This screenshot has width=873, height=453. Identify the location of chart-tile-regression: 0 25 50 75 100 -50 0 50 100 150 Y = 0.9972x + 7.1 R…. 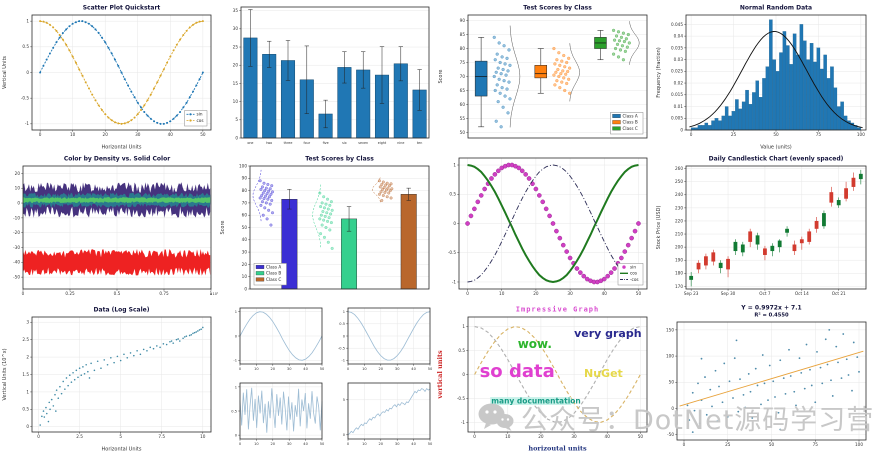
(763, 377).